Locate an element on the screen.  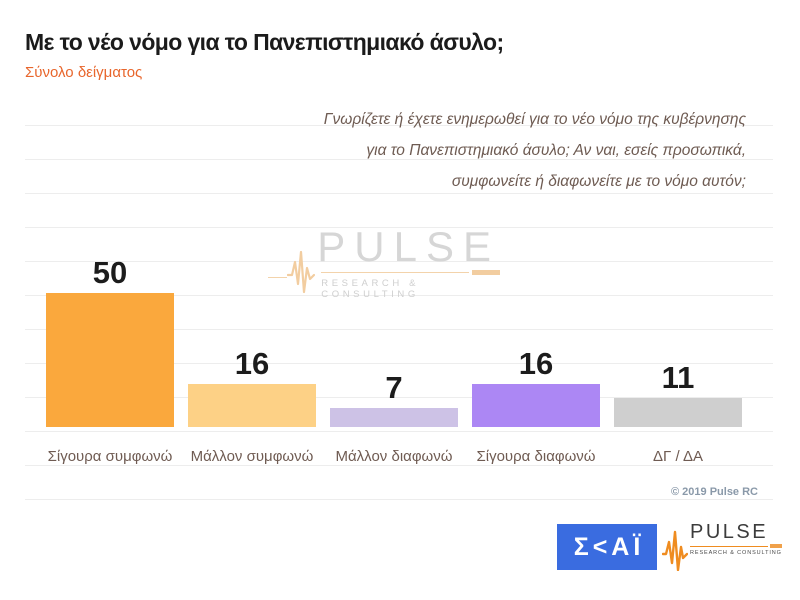
pulse-logo-tagline: RESEARCH & CONSULTING is located at coordinates (736, 553).